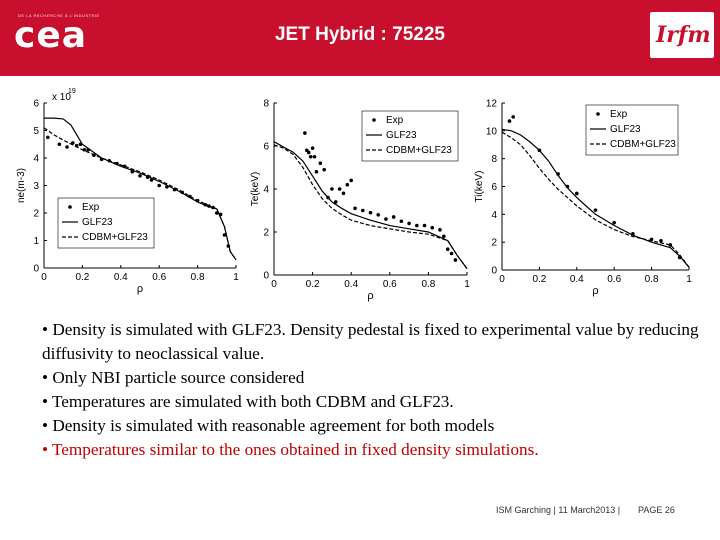 Image resolution: width=720 pixels, height=540 pixels. I want to click on x-tick-label: 0.6, so click(159, 277).